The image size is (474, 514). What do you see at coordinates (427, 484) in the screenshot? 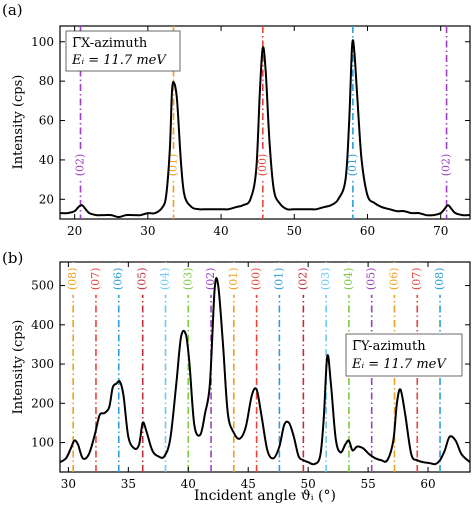
I see `panel-b-x-tick-label: 60` at bounding box center [427, 484].